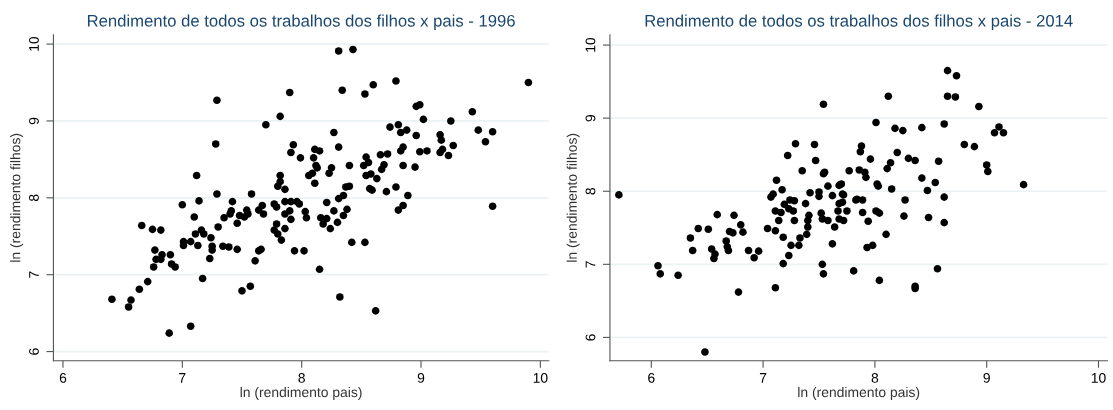  I want to click on chart-title: Rendimento de todos os trabalhos dos filhos x pais - 2014, so click(859, 22).